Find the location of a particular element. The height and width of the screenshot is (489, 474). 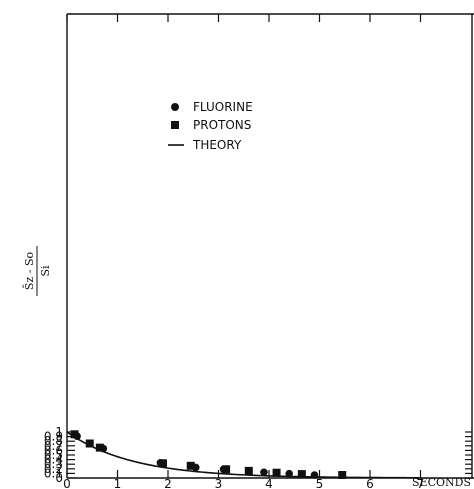

y-tick-label: 0.7 is located at coordinates (53, 446).